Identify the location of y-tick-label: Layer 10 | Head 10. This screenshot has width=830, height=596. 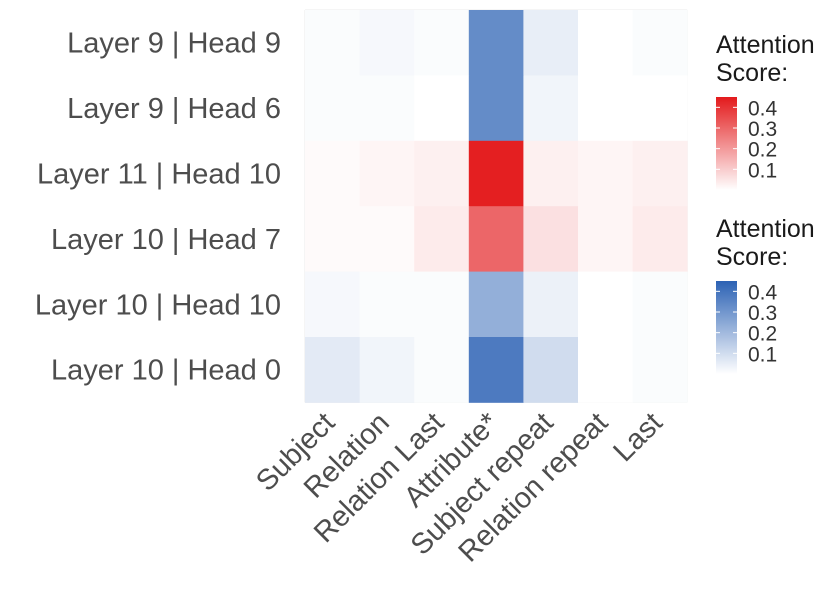
(158, 305).